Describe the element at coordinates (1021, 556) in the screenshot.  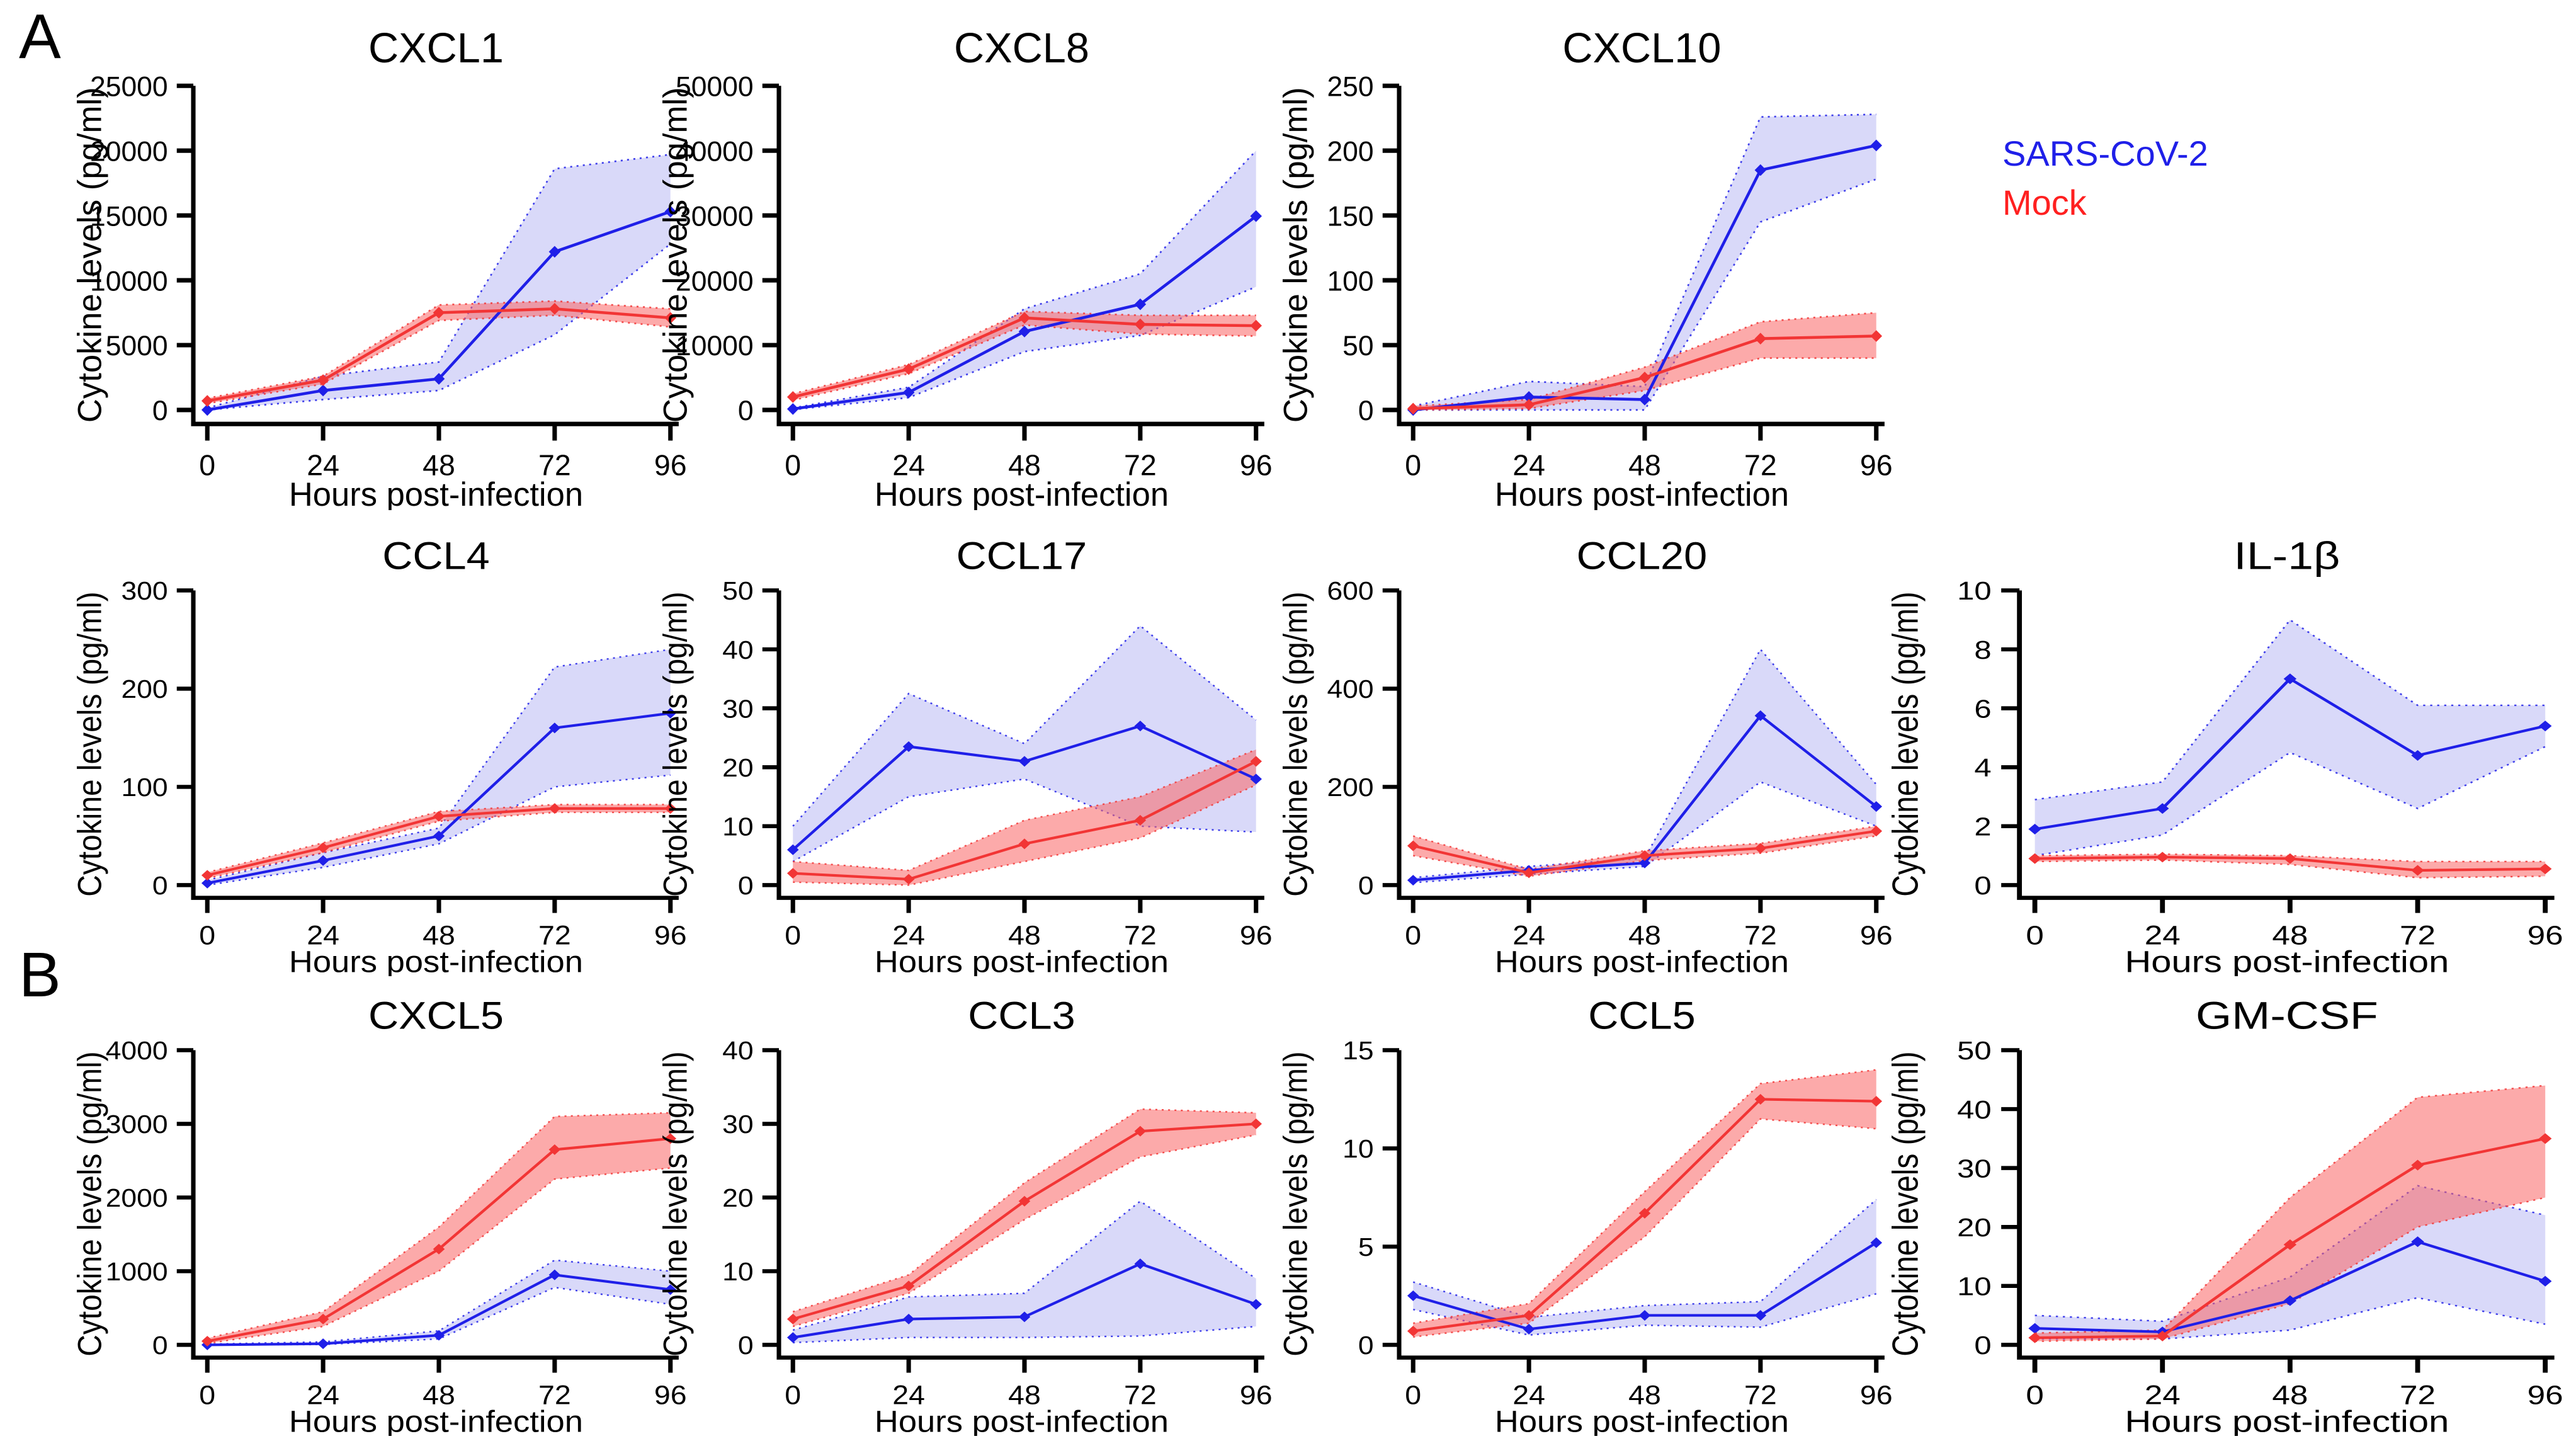
I see `svg-text: CCL17` at that location.